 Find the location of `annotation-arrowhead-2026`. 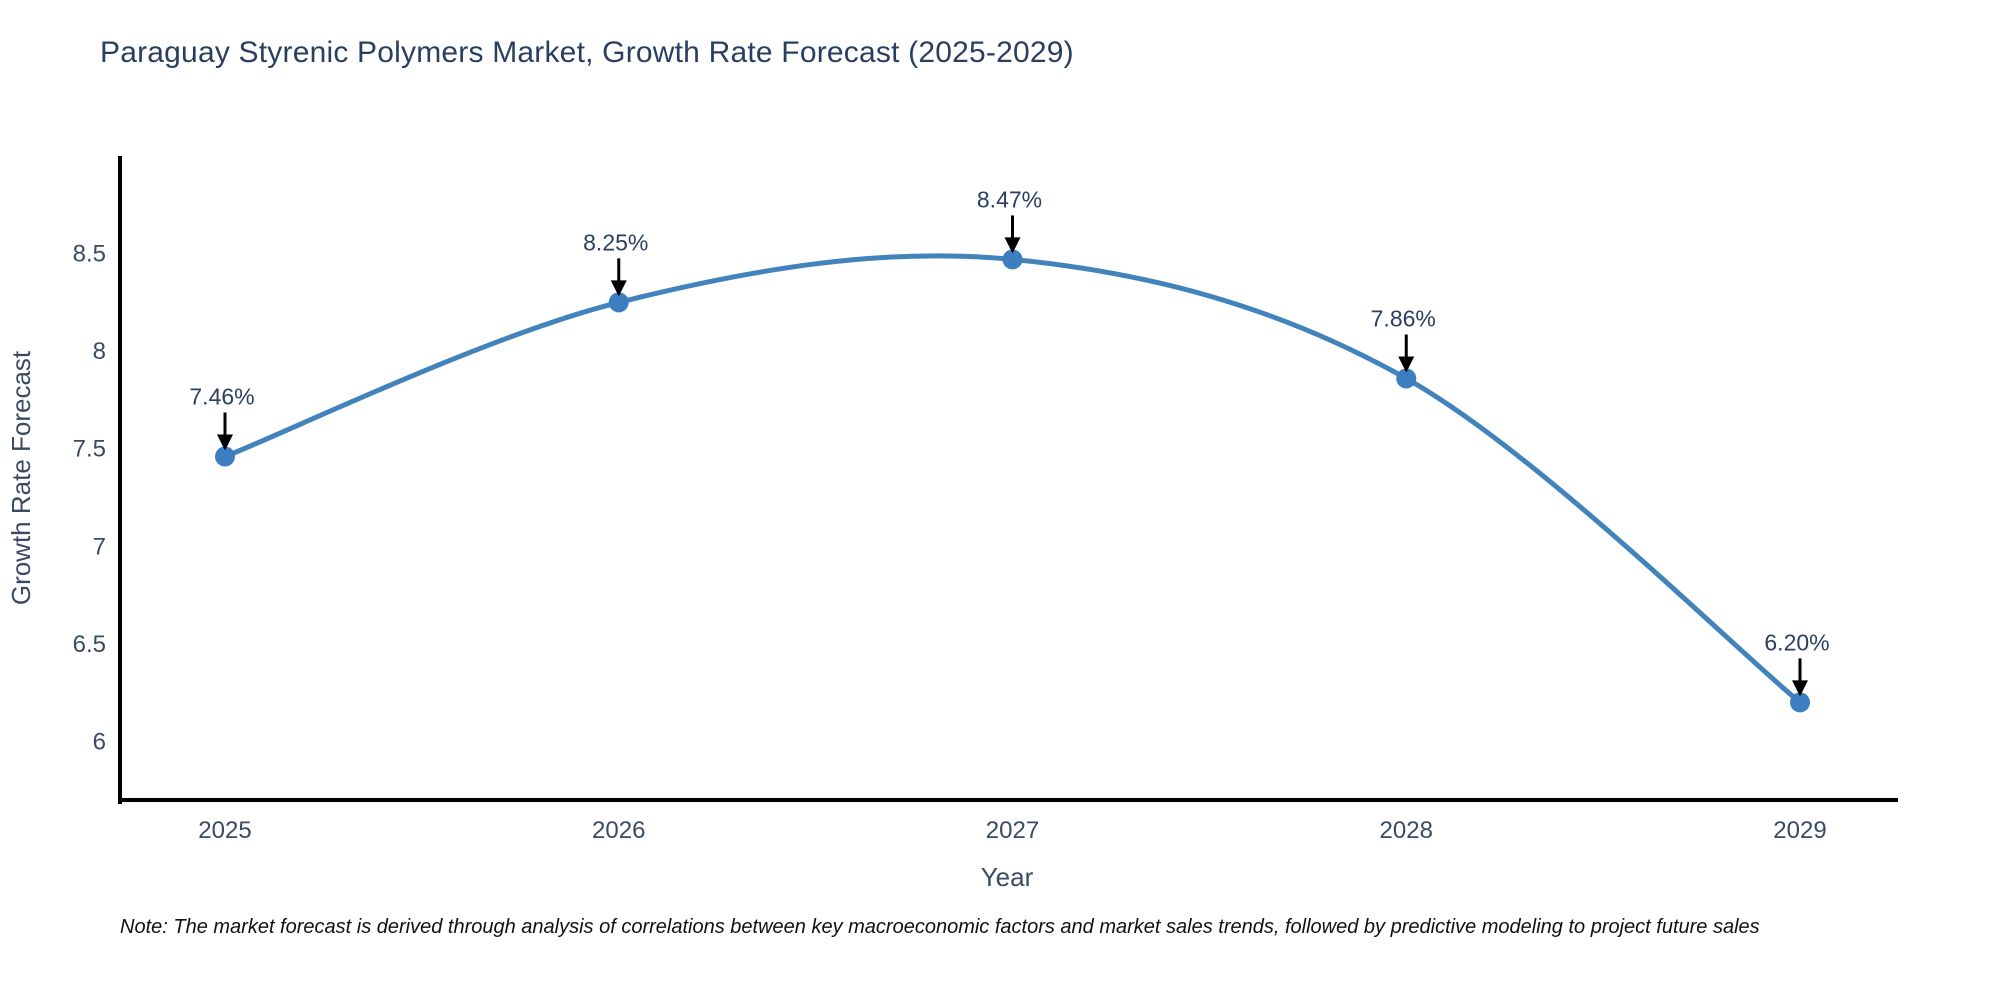

annotation-arrowhead-2026 is located at coordinates (618, 288).